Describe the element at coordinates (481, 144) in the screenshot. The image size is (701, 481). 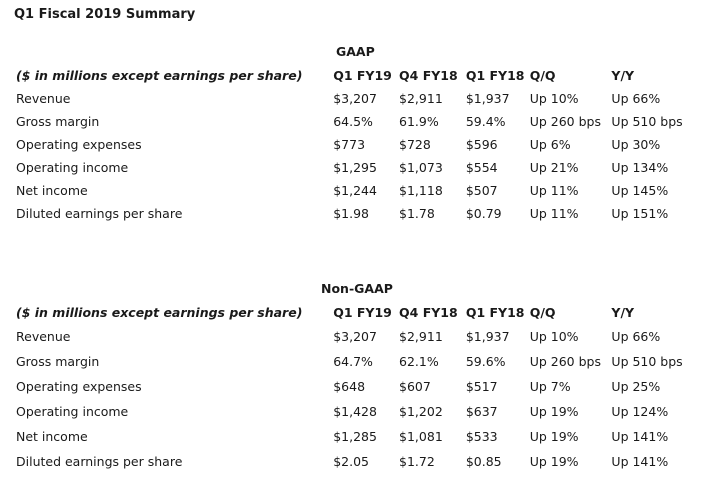
I see `table-cell: $596` at that location.